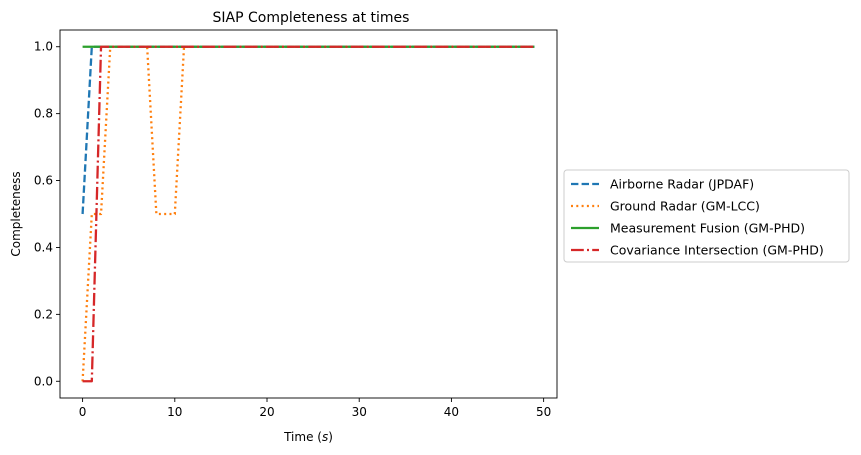  I want to click on x-axis-label: Time (s), so click(308, 437).